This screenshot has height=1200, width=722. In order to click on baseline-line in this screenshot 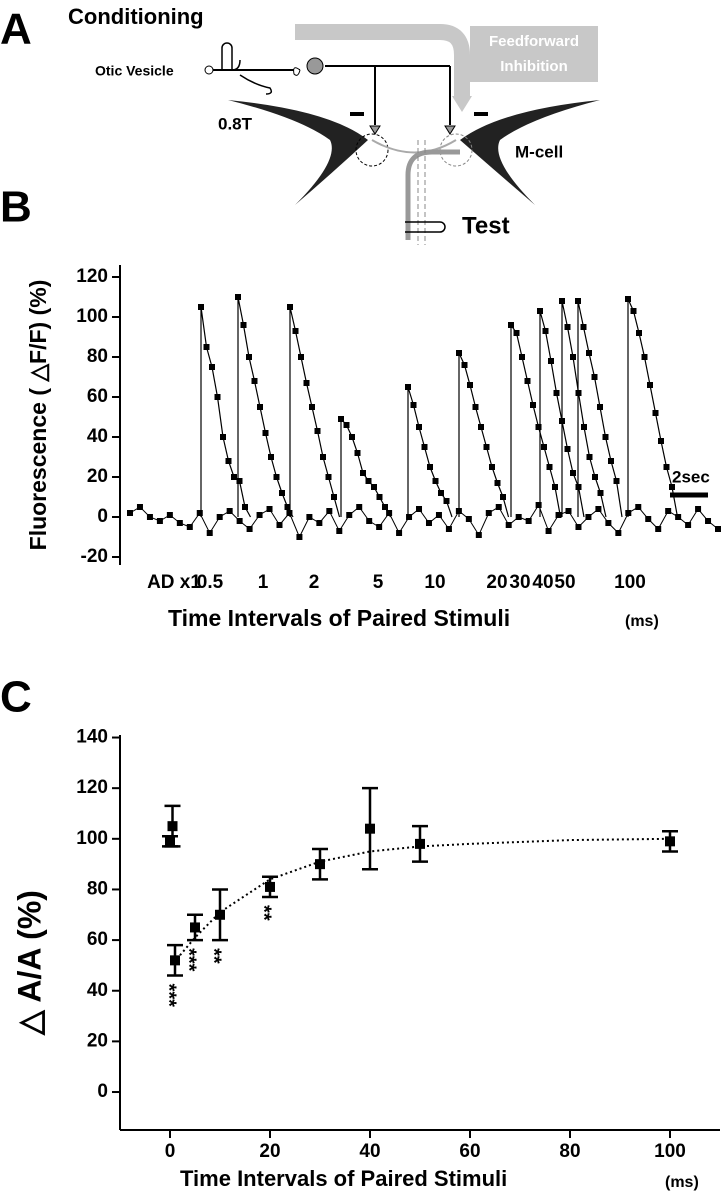, I will do `click(424, 521)`.